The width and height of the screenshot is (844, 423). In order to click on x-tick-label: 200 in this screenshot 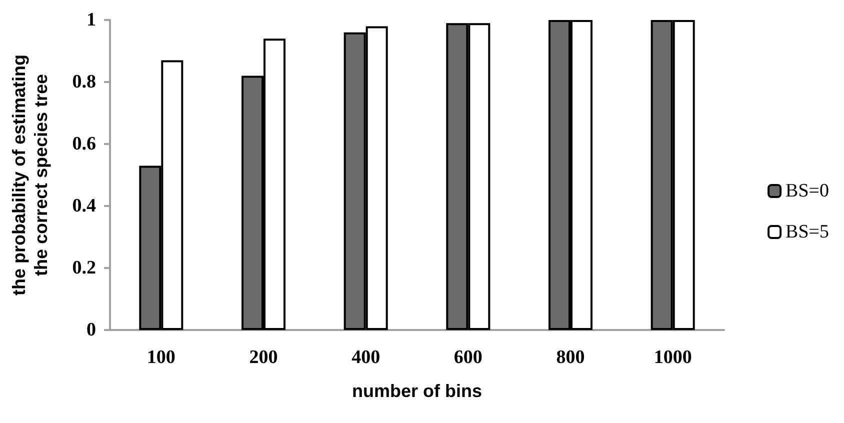, I will do `click(263, 357)`.